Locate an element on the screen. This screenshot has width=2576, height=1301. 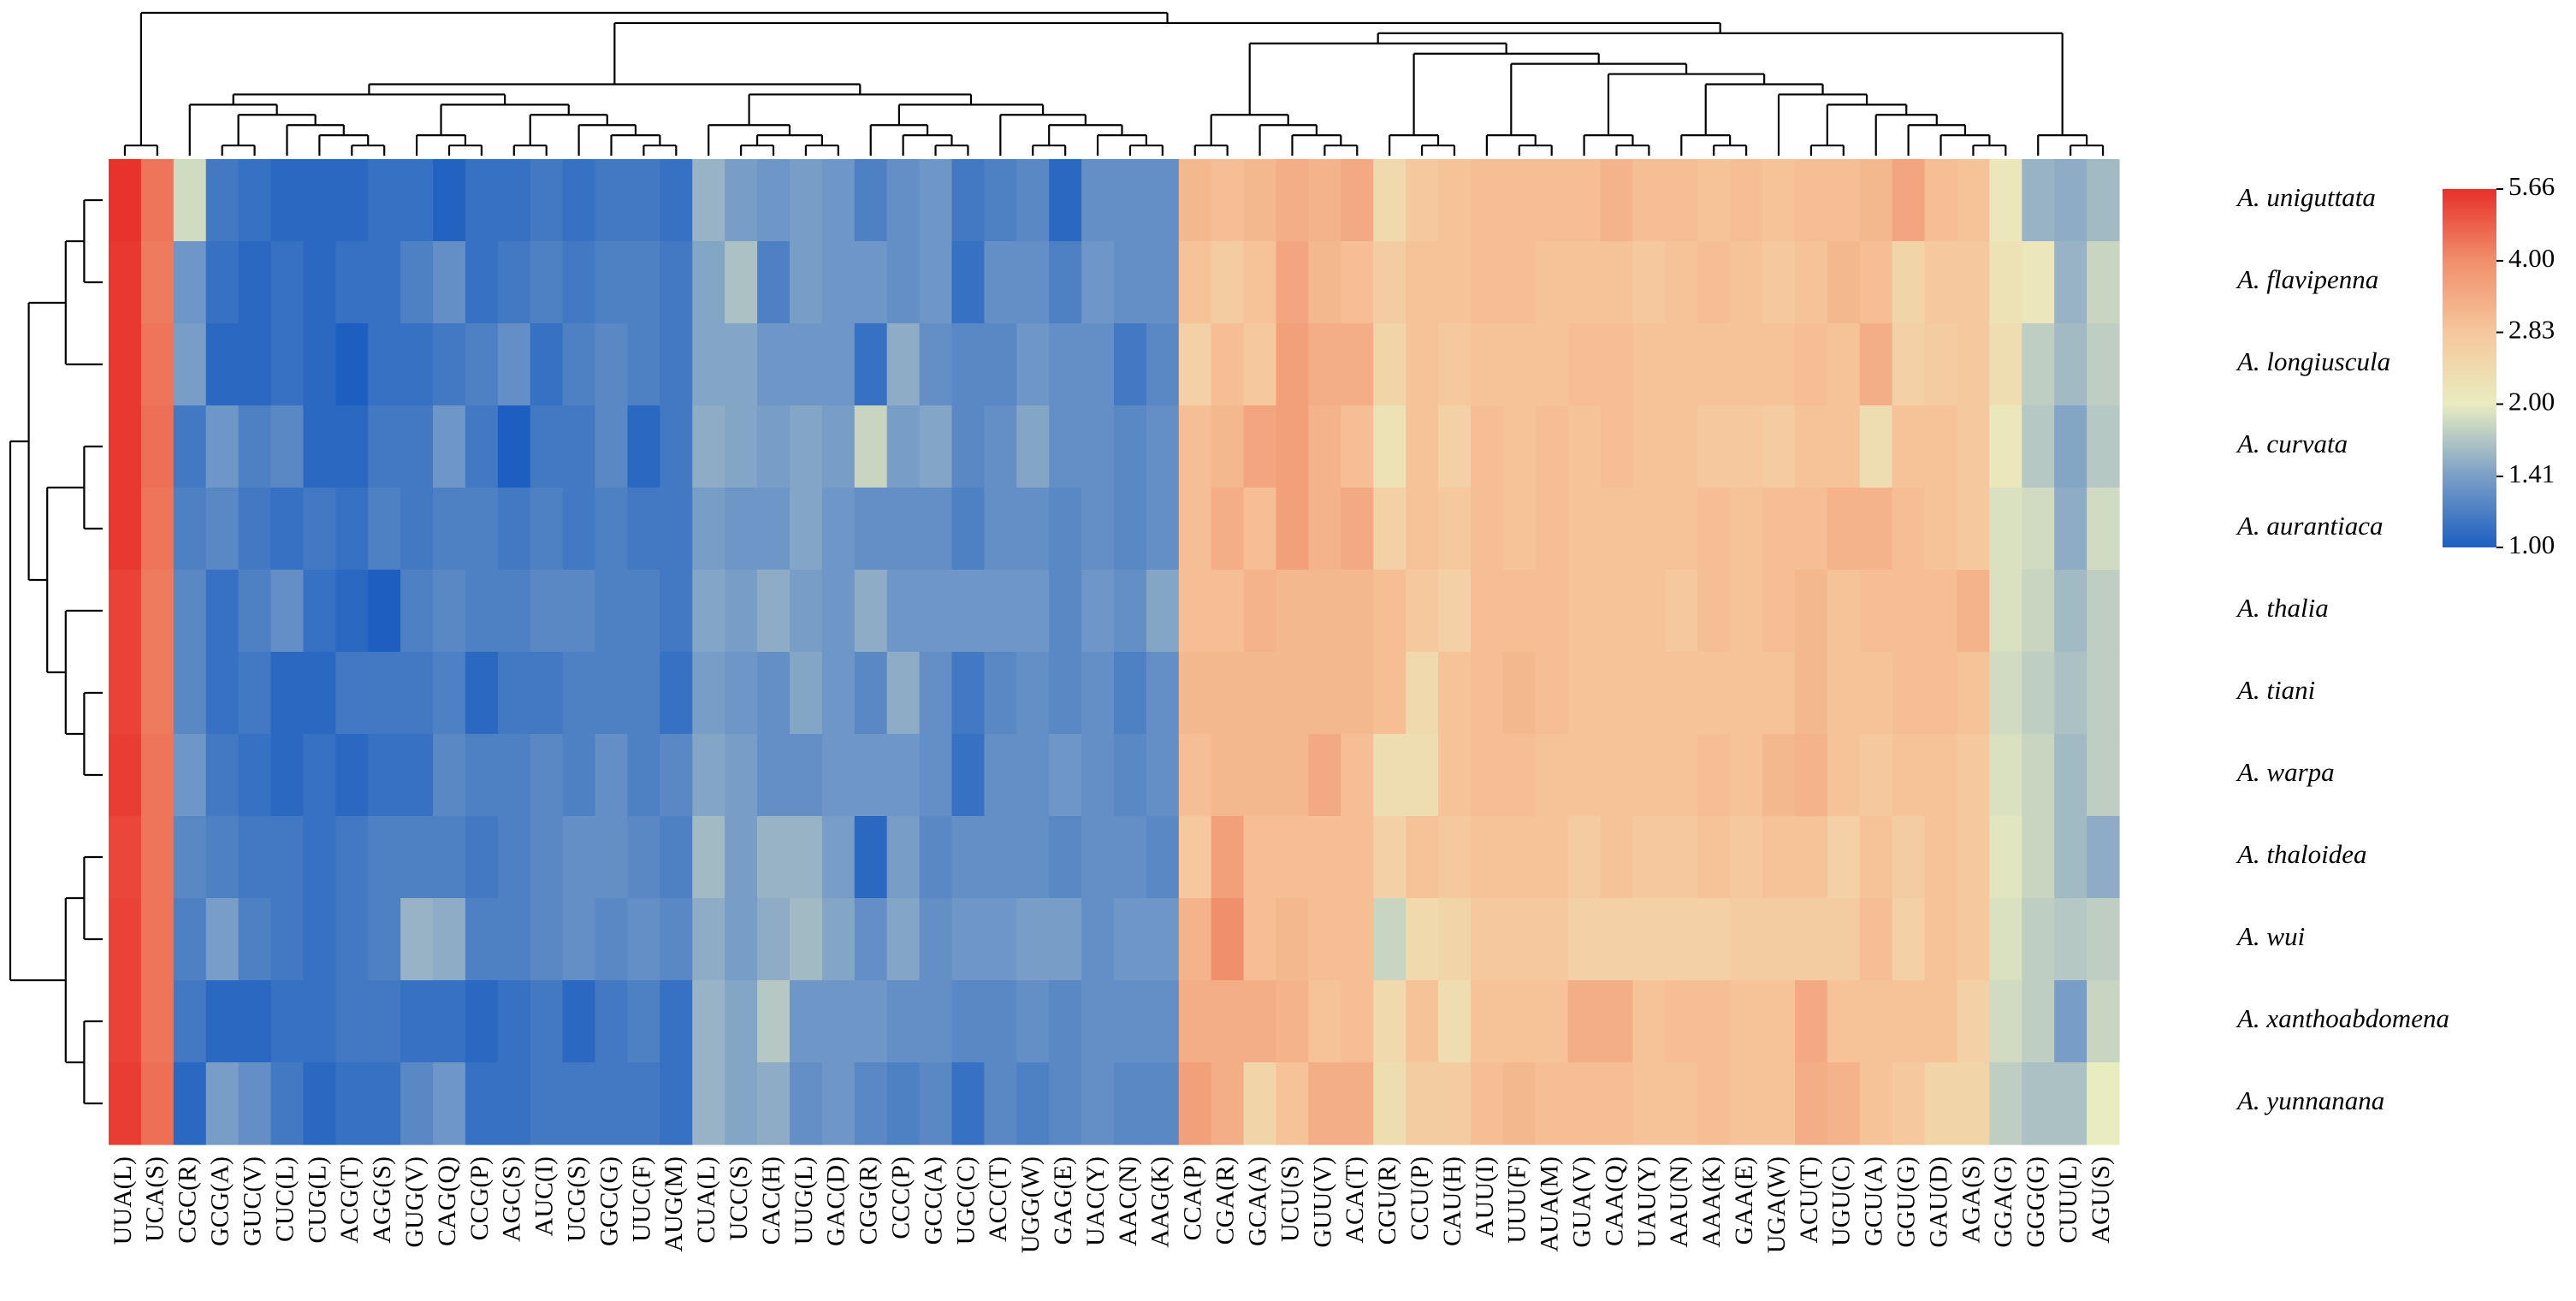
column-label: AAC(N) is located at coordinates (1128, 1201).